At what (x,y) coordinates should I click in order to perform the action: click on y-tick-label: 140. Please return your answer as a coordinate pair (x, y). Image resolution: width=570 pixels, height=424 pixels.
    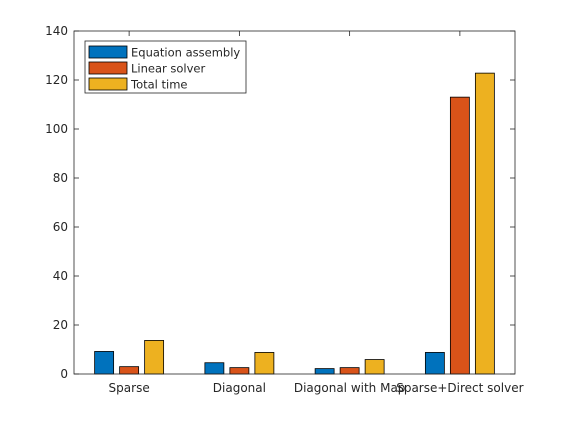
    Looking at the image, I should click on (56, 31).